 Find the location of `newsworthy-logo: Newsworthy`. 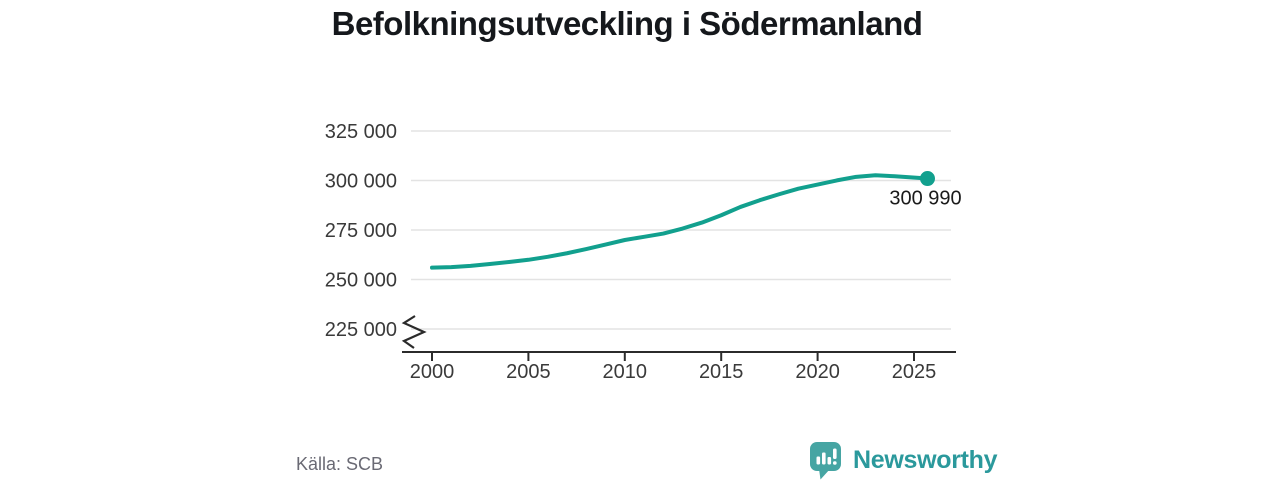

newsworthy-logo: Newsworthy is located at coordinates (903, 460).